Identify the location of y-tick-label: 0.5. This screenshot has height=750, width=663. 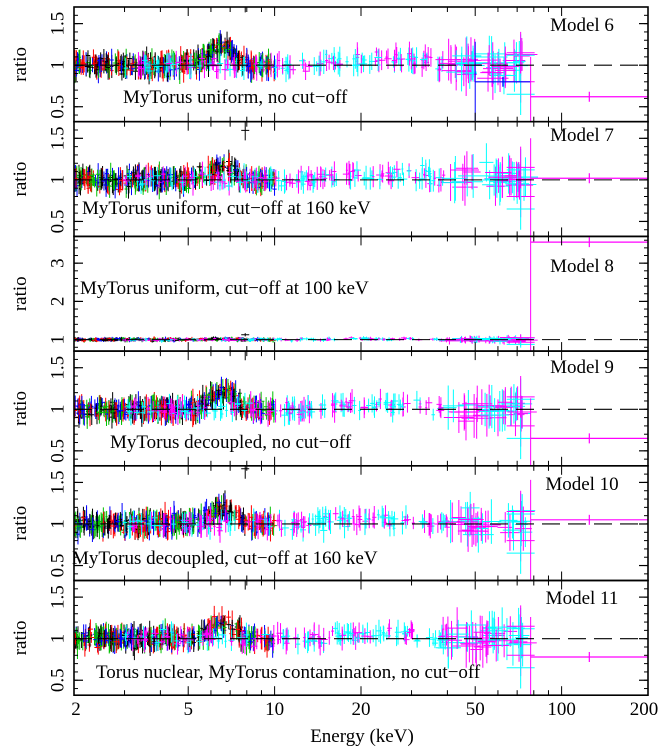
(58, 680).